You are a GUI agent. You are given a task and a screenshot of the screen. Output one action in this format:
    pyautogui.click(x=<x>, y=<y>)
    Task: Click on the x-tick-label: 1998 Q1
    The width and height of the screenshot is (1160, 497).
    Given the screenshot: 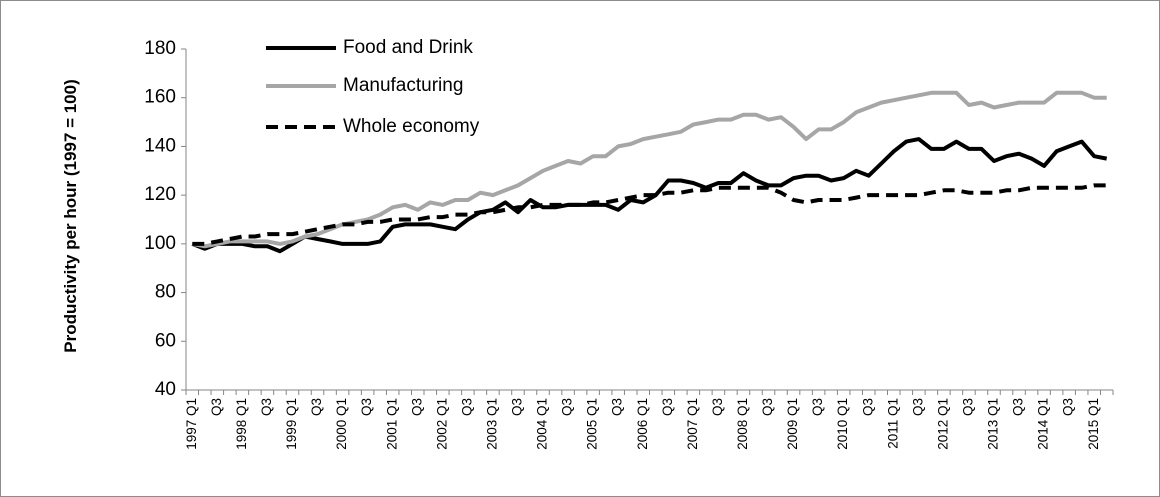 What is the action you would take?
    pyautogui.click(x=241, y=424)
    